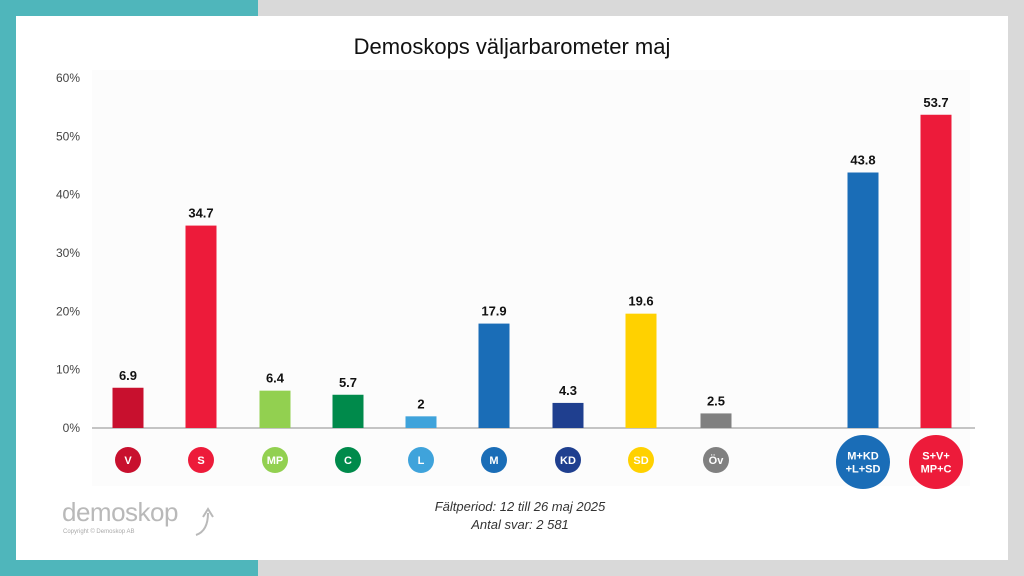 Image resolution: width=1024 pixels, height=576 pixels. Describe the element at coordinates (520, 506) in the screenshot. I see `fieldwork-period: Fältperiod: 12 till 26 maj 2025` at that location.